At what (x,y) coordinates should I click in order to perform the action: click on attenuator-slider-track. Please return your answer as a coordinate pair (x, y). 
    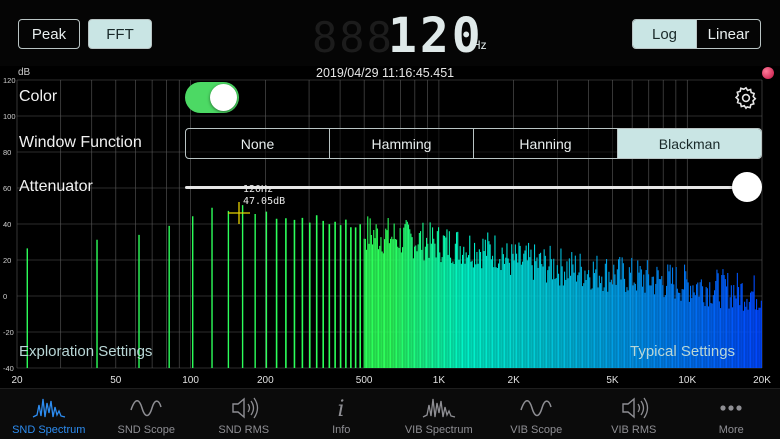
    Looking at the image, I should click on (466, 187).